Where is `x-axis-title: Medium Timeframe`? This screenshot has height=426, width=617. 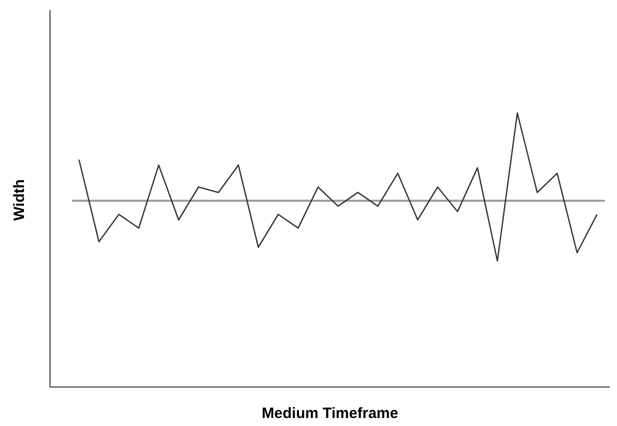 x-axis-title: Medium Timeframe is located at coordinates (330, 413).